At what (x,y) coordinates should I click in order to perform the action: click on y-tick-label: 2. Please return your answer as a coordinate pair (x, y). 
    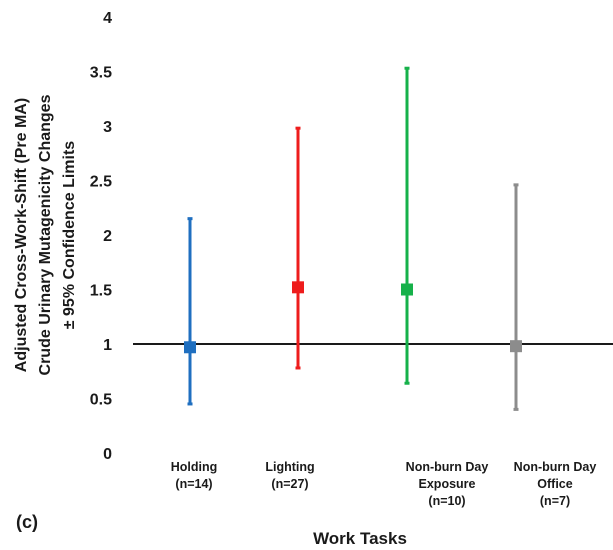
    Looking at the image, I should click on (107, 236).